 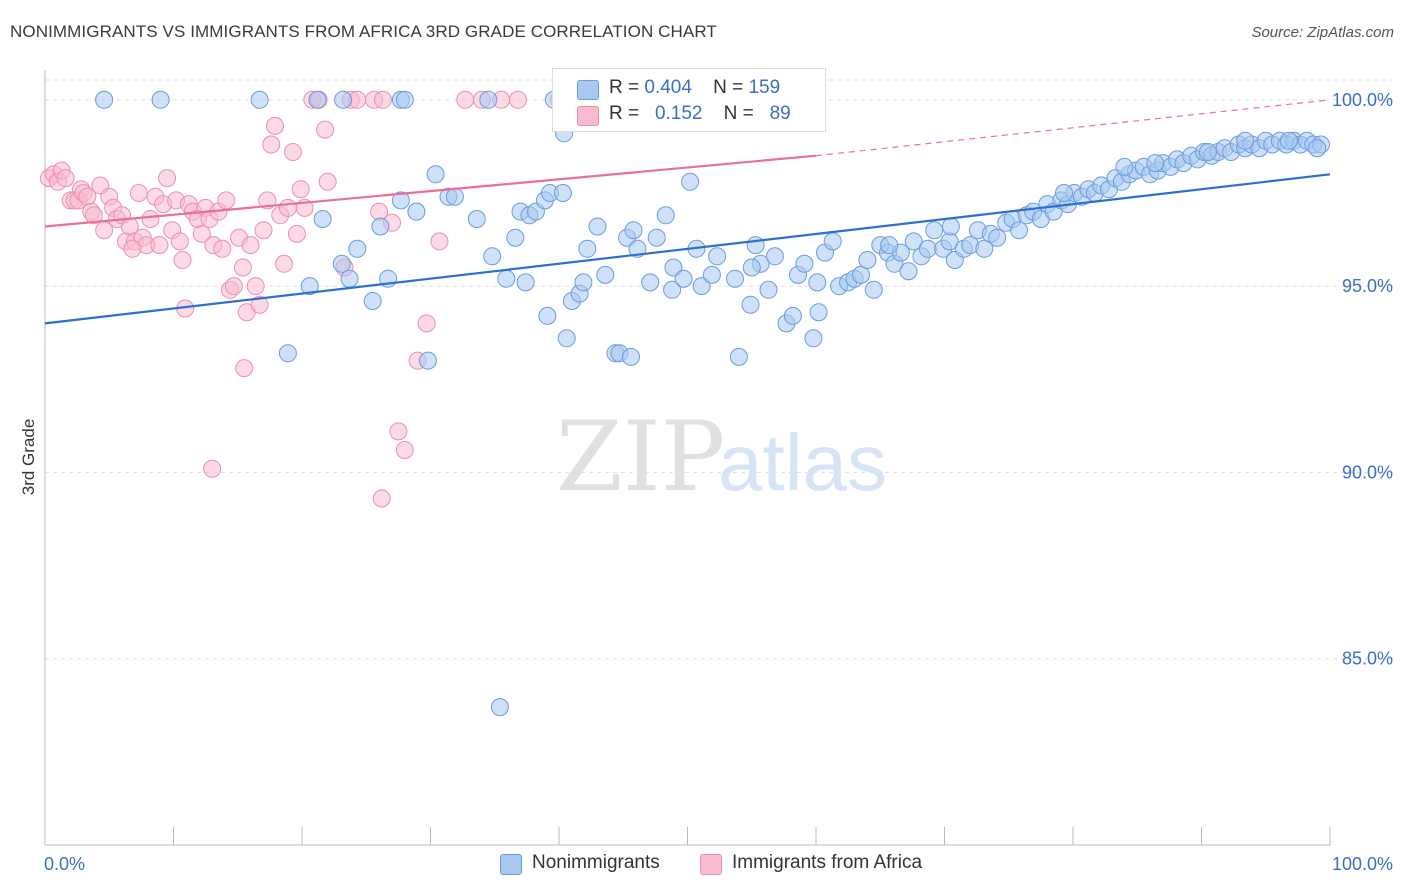 I want to click on n-value: 159, so click(x=764, y=87).